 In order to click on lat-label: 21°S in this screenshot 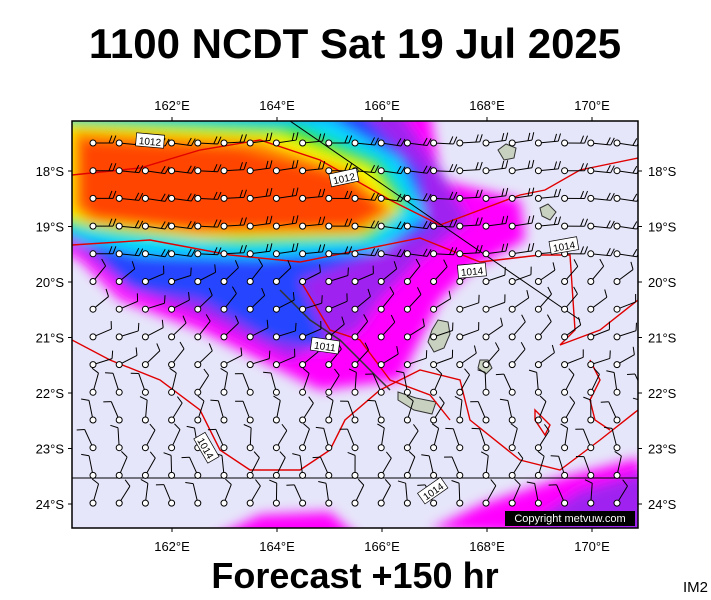, I will do `click(662, 338)`.